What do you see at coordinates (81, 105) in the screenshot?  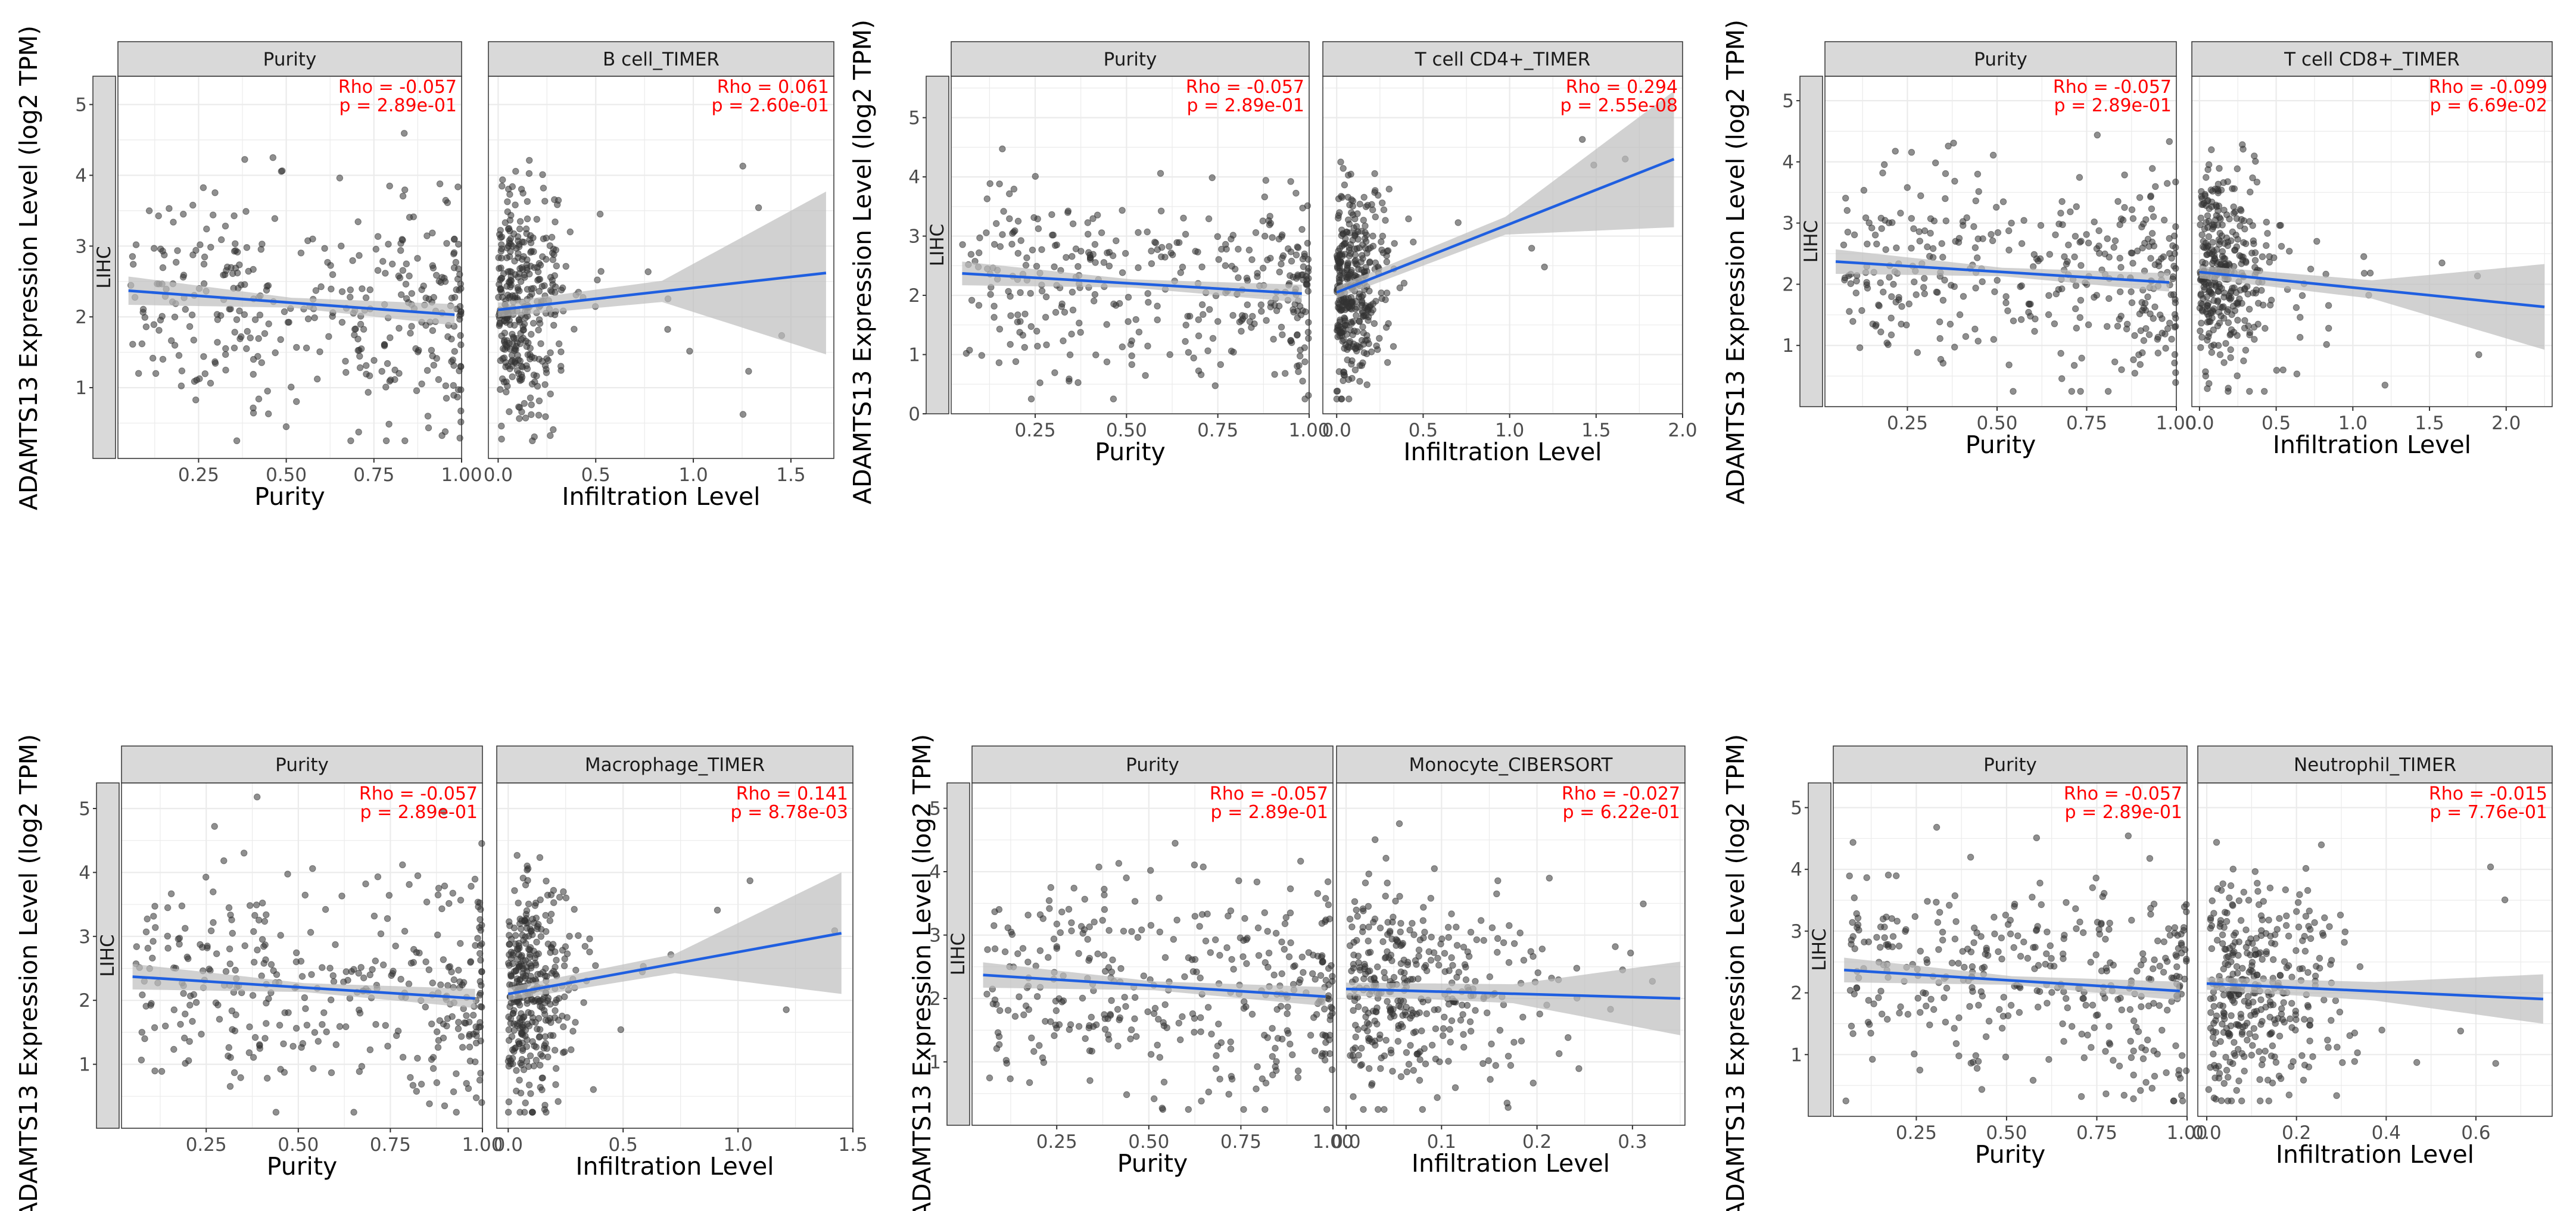 I see `y-tick-label: 5` at bounding box center [81, 105].